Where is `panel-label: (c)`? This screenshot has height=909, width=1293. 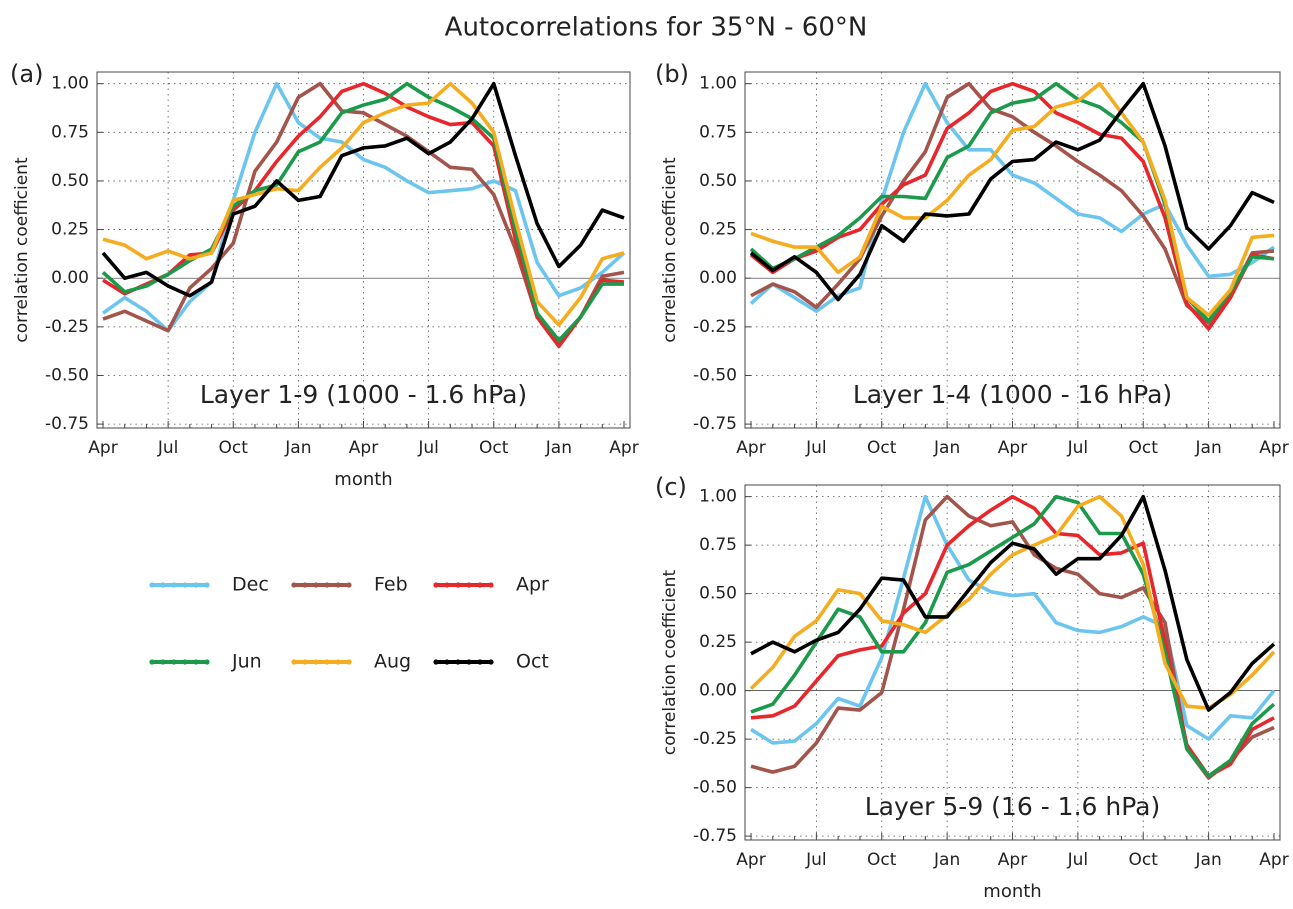
panel-label: (c) is located at coordinates (671, 487).